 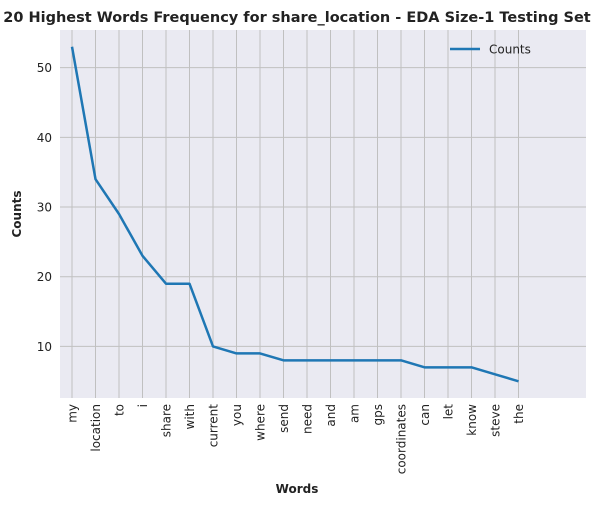 What do you see at coordinates (190, 416) in the screenshot?
I see `x-tick-label: with` at bounding box center [190, 416].